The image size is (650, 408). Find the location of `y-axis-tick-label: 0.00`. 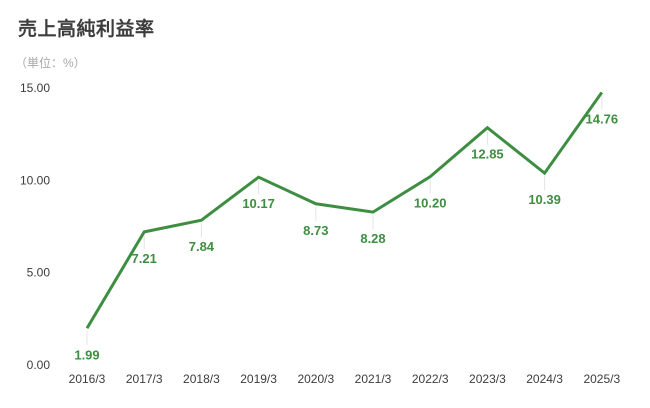

y-axis-tick-label: 0.00 is located at coordinates (39, 365).